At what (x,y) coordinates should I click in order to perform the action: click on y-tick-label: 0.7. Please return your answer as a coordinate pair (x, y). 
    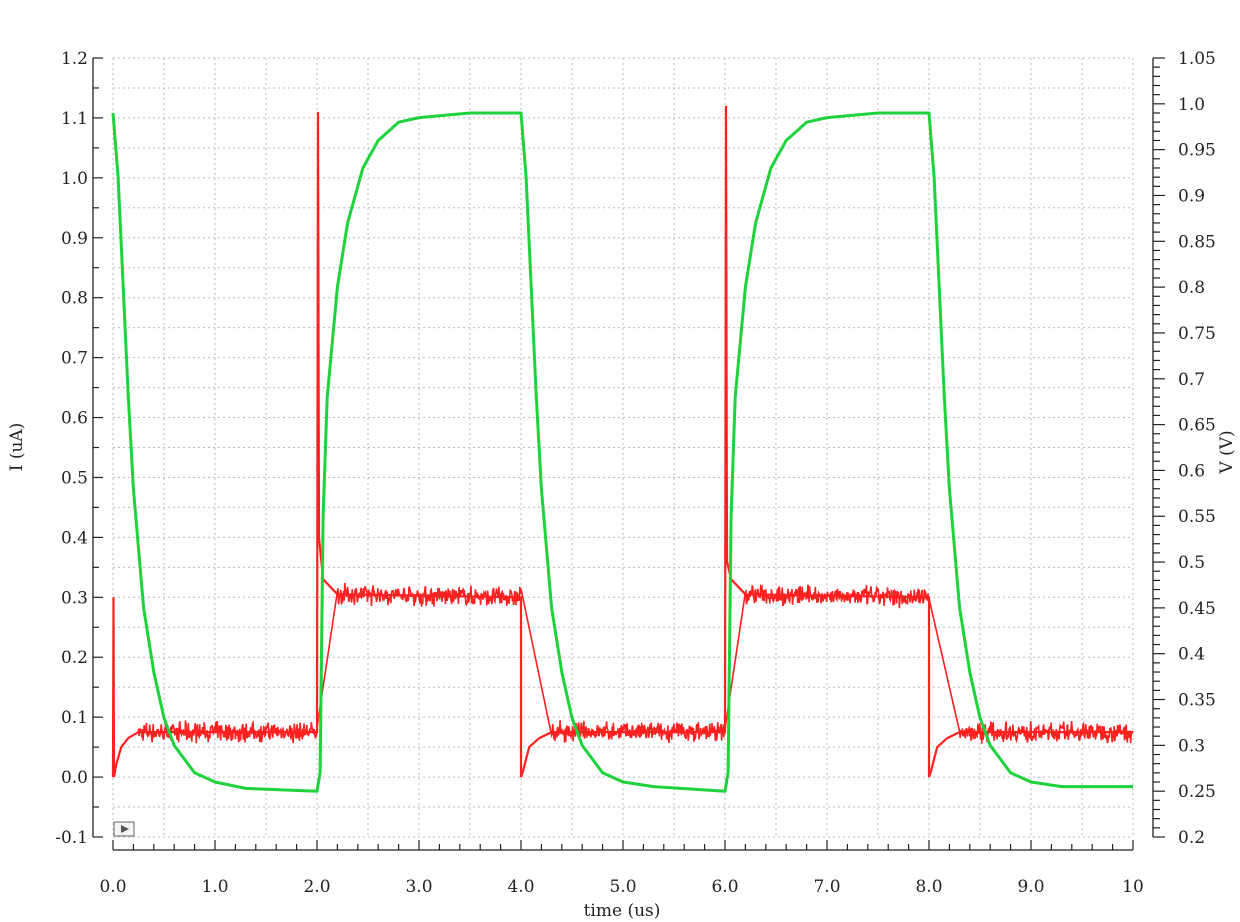
    Looking at the image, I should click on (74, 359).